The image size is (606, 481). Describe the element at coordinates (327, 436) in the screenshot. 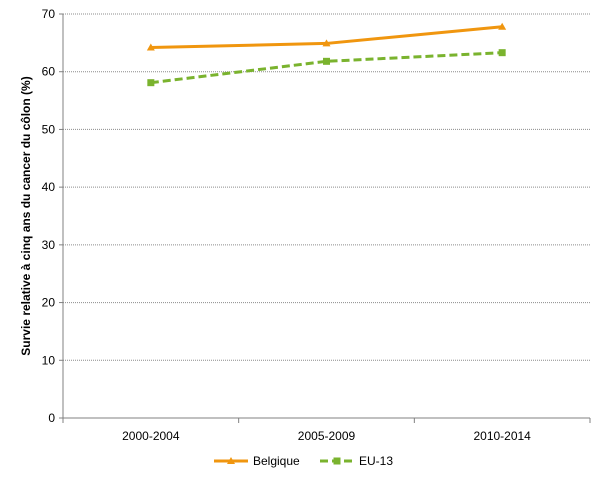

I see `x-tick-label: 2005-2009` at that location.